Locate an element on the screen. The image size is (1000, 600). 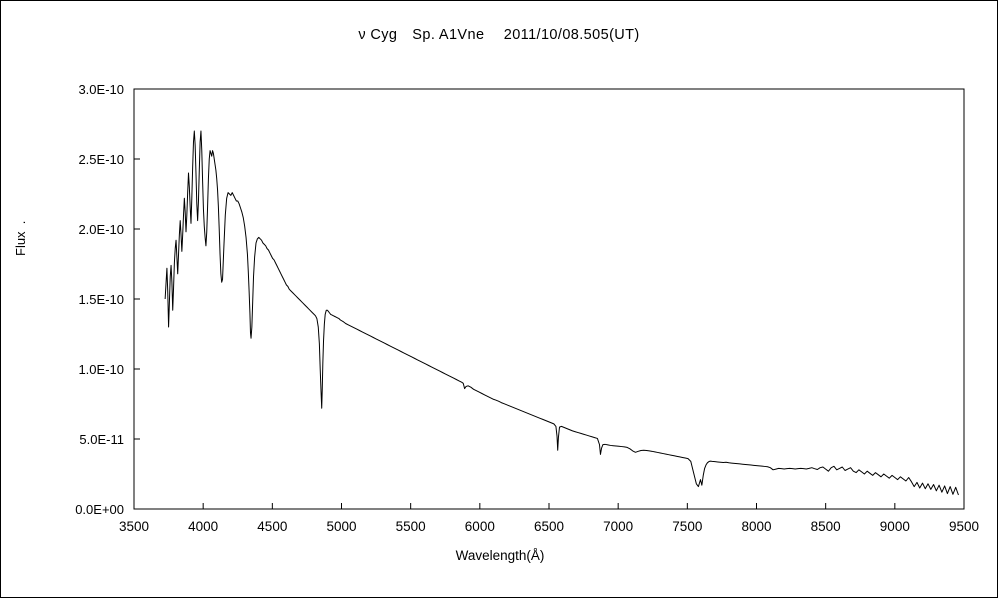
x-tick-label: 7000 is located at coordinates (618, 526).